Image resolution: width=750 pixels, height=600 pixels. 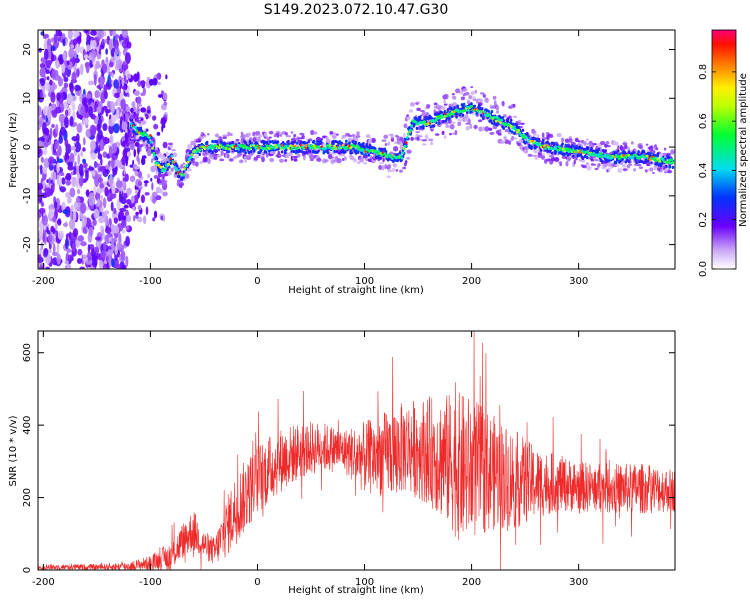 What do you see at coordinates (703, 121) in the screenshot?
I see `colorbar-tick-label: 0.6` at bounding box center [703, 121].